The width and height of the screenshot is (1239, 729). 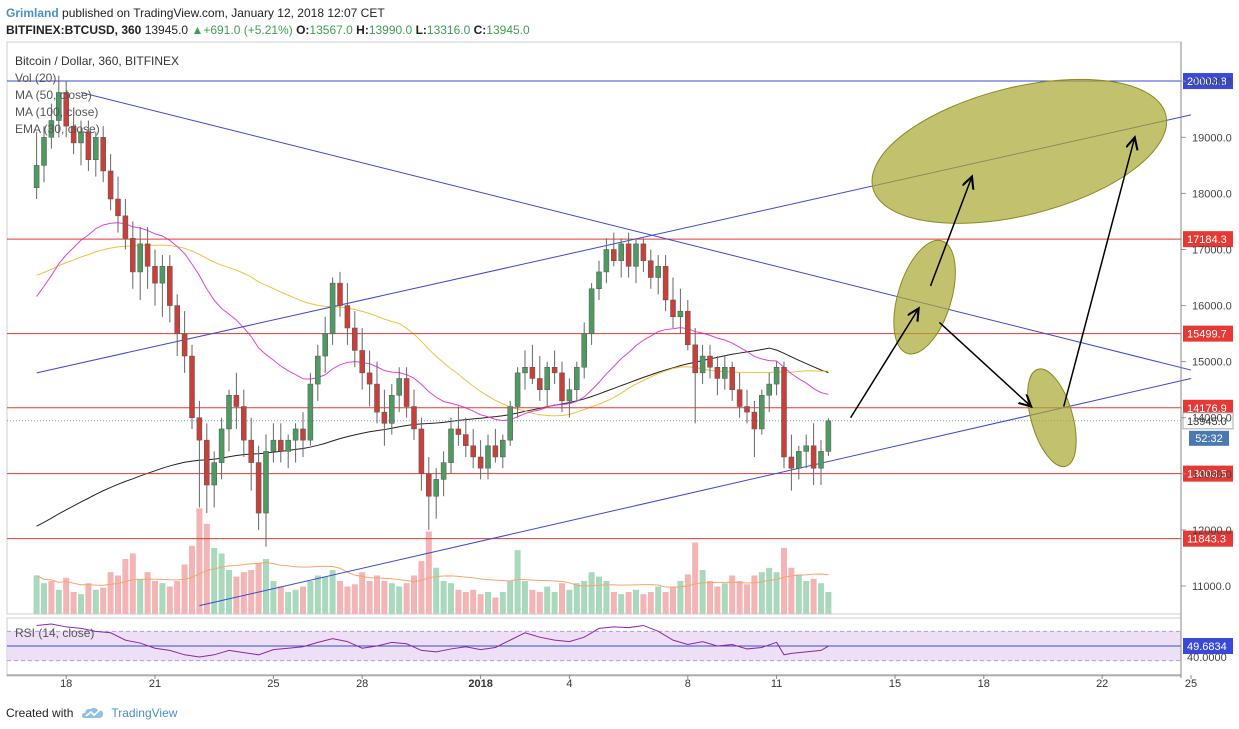 I want to click on author-name: Grimland, so click(x=32, y=13).